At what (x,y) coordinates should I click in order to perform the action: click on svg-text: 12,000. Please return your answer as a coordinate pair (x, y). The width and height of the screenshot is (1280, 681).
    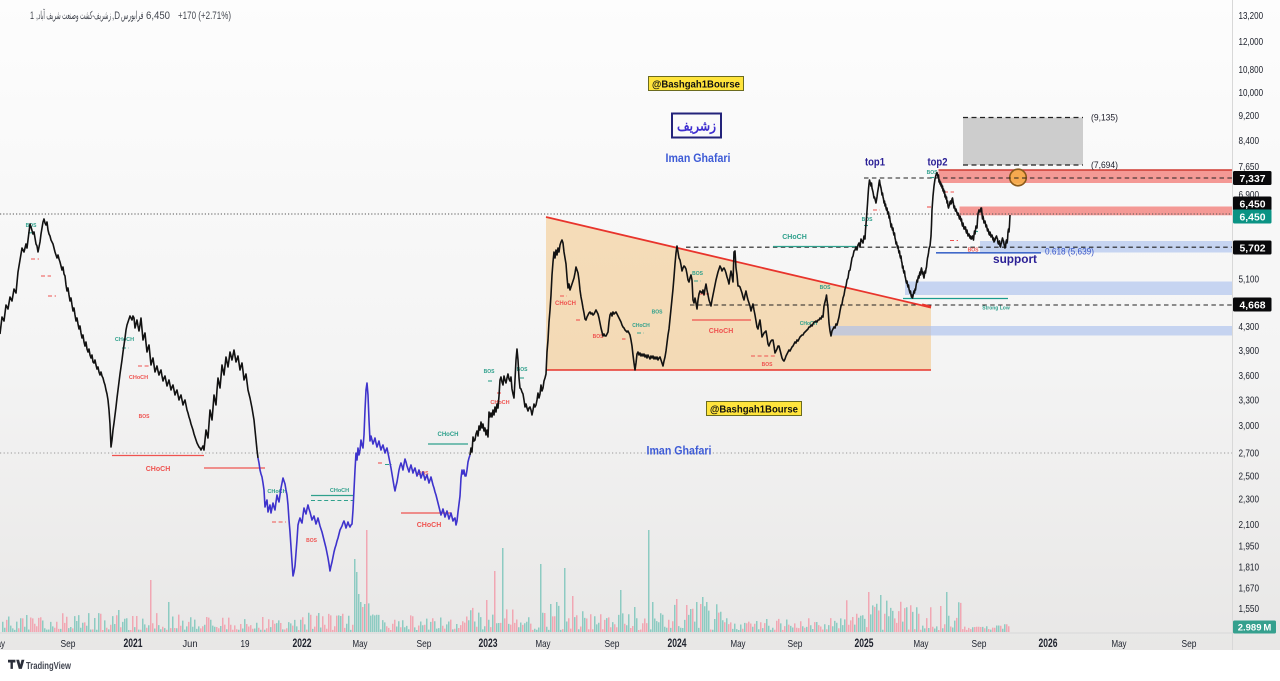
    Looking at the image, I should click on (1251, 42).